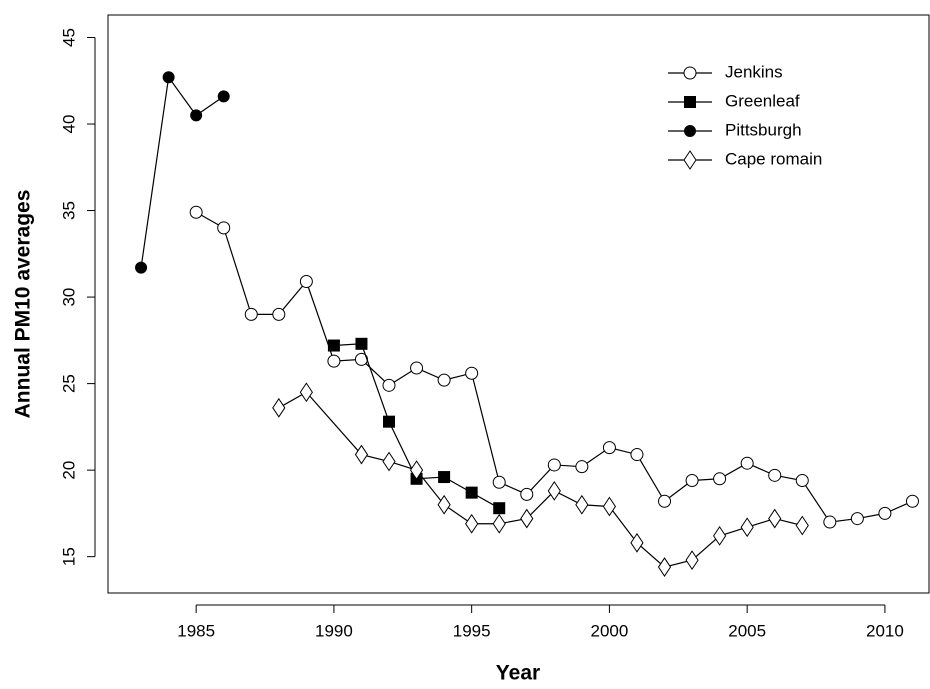 This screenshot has height=689, width=930. I want to click on x-tick-label: 1995, so click(472, 630).